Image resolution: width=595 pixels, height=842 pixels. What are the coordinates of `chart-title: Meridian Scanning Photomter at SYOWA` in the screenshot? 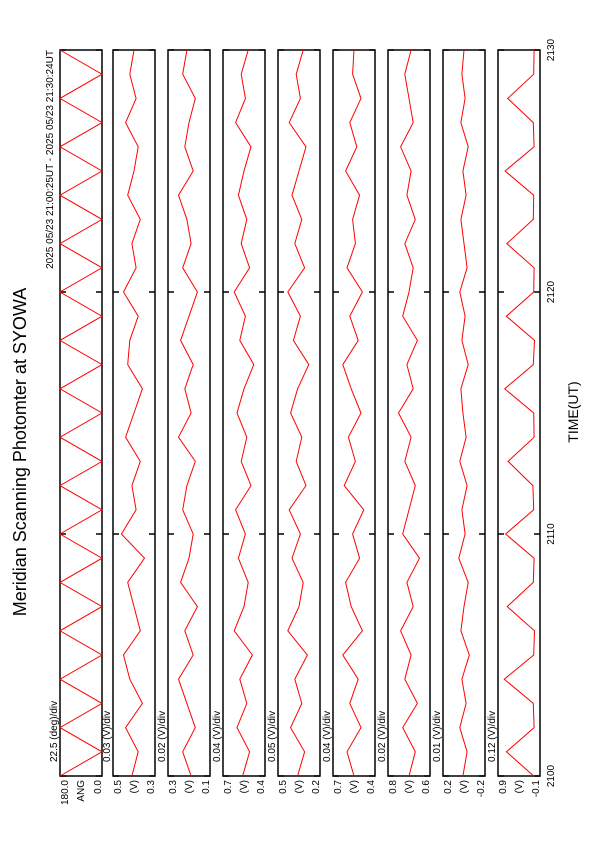 It's located at (20, 452).